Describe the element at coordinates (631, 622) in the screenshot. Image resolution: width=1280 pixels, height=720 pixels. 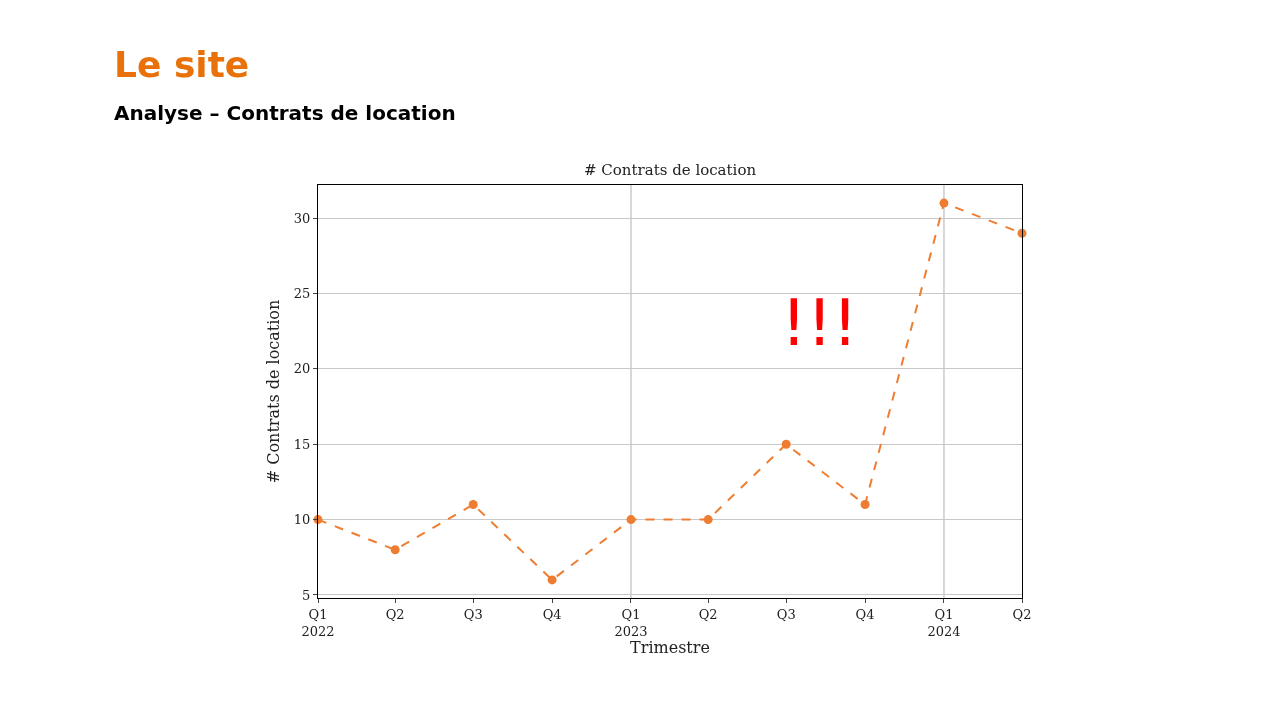
I see `x-tick-label: Q1 2023` at that location.